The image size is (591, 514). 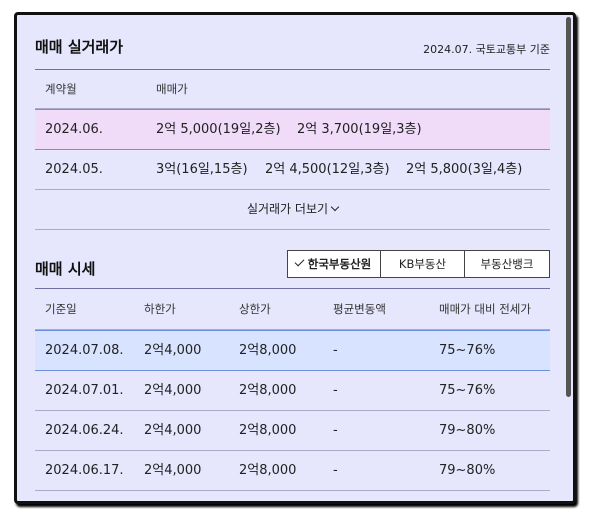 What do you see at coordinates (486, 49) in the screenshot?
I see `trade-source-note: 2024.07. 국토교통부 기준` at bounding box center [486, 49].